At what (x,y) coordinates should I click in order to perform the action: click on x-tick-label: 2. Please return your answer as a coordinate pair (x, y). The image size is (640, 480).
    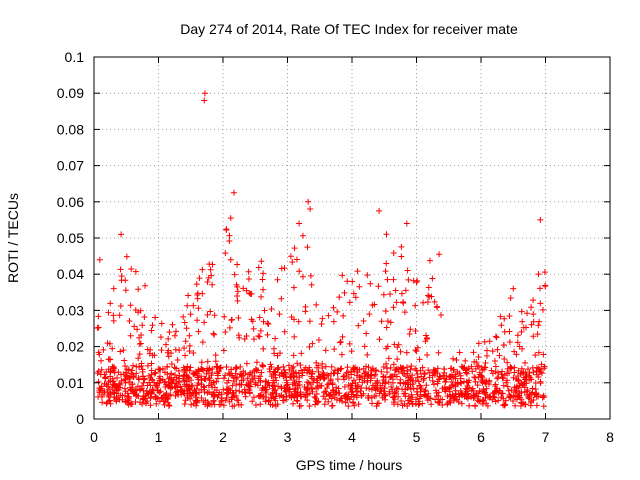
    Looking at the image, I should click on (223, 437).